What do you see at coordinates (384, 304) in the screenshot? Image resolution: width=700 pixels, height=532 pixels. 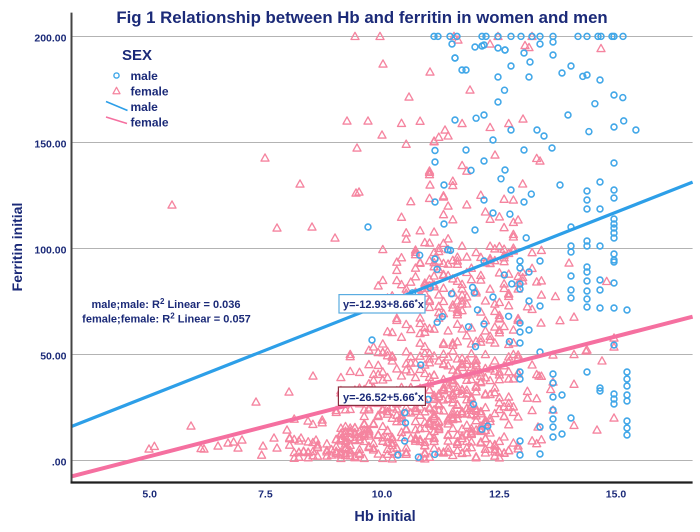 I see `svg-text: y=-12.93+8.66*x` at bounding box center [384, 304].